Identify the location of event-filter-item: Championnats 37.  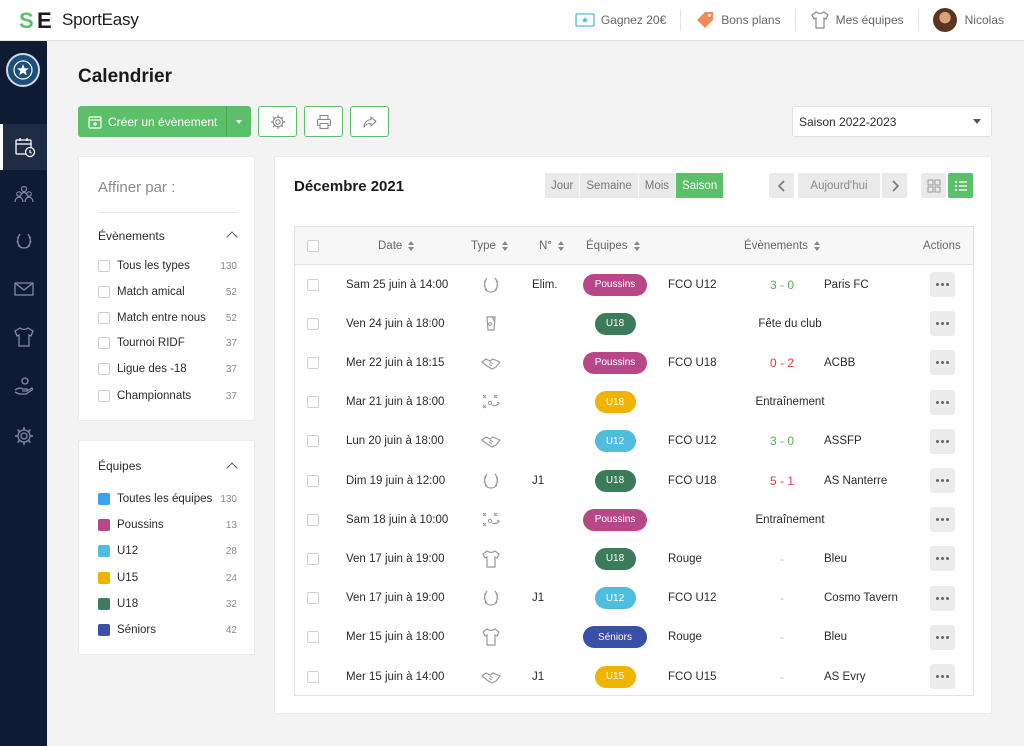
(167, 396).